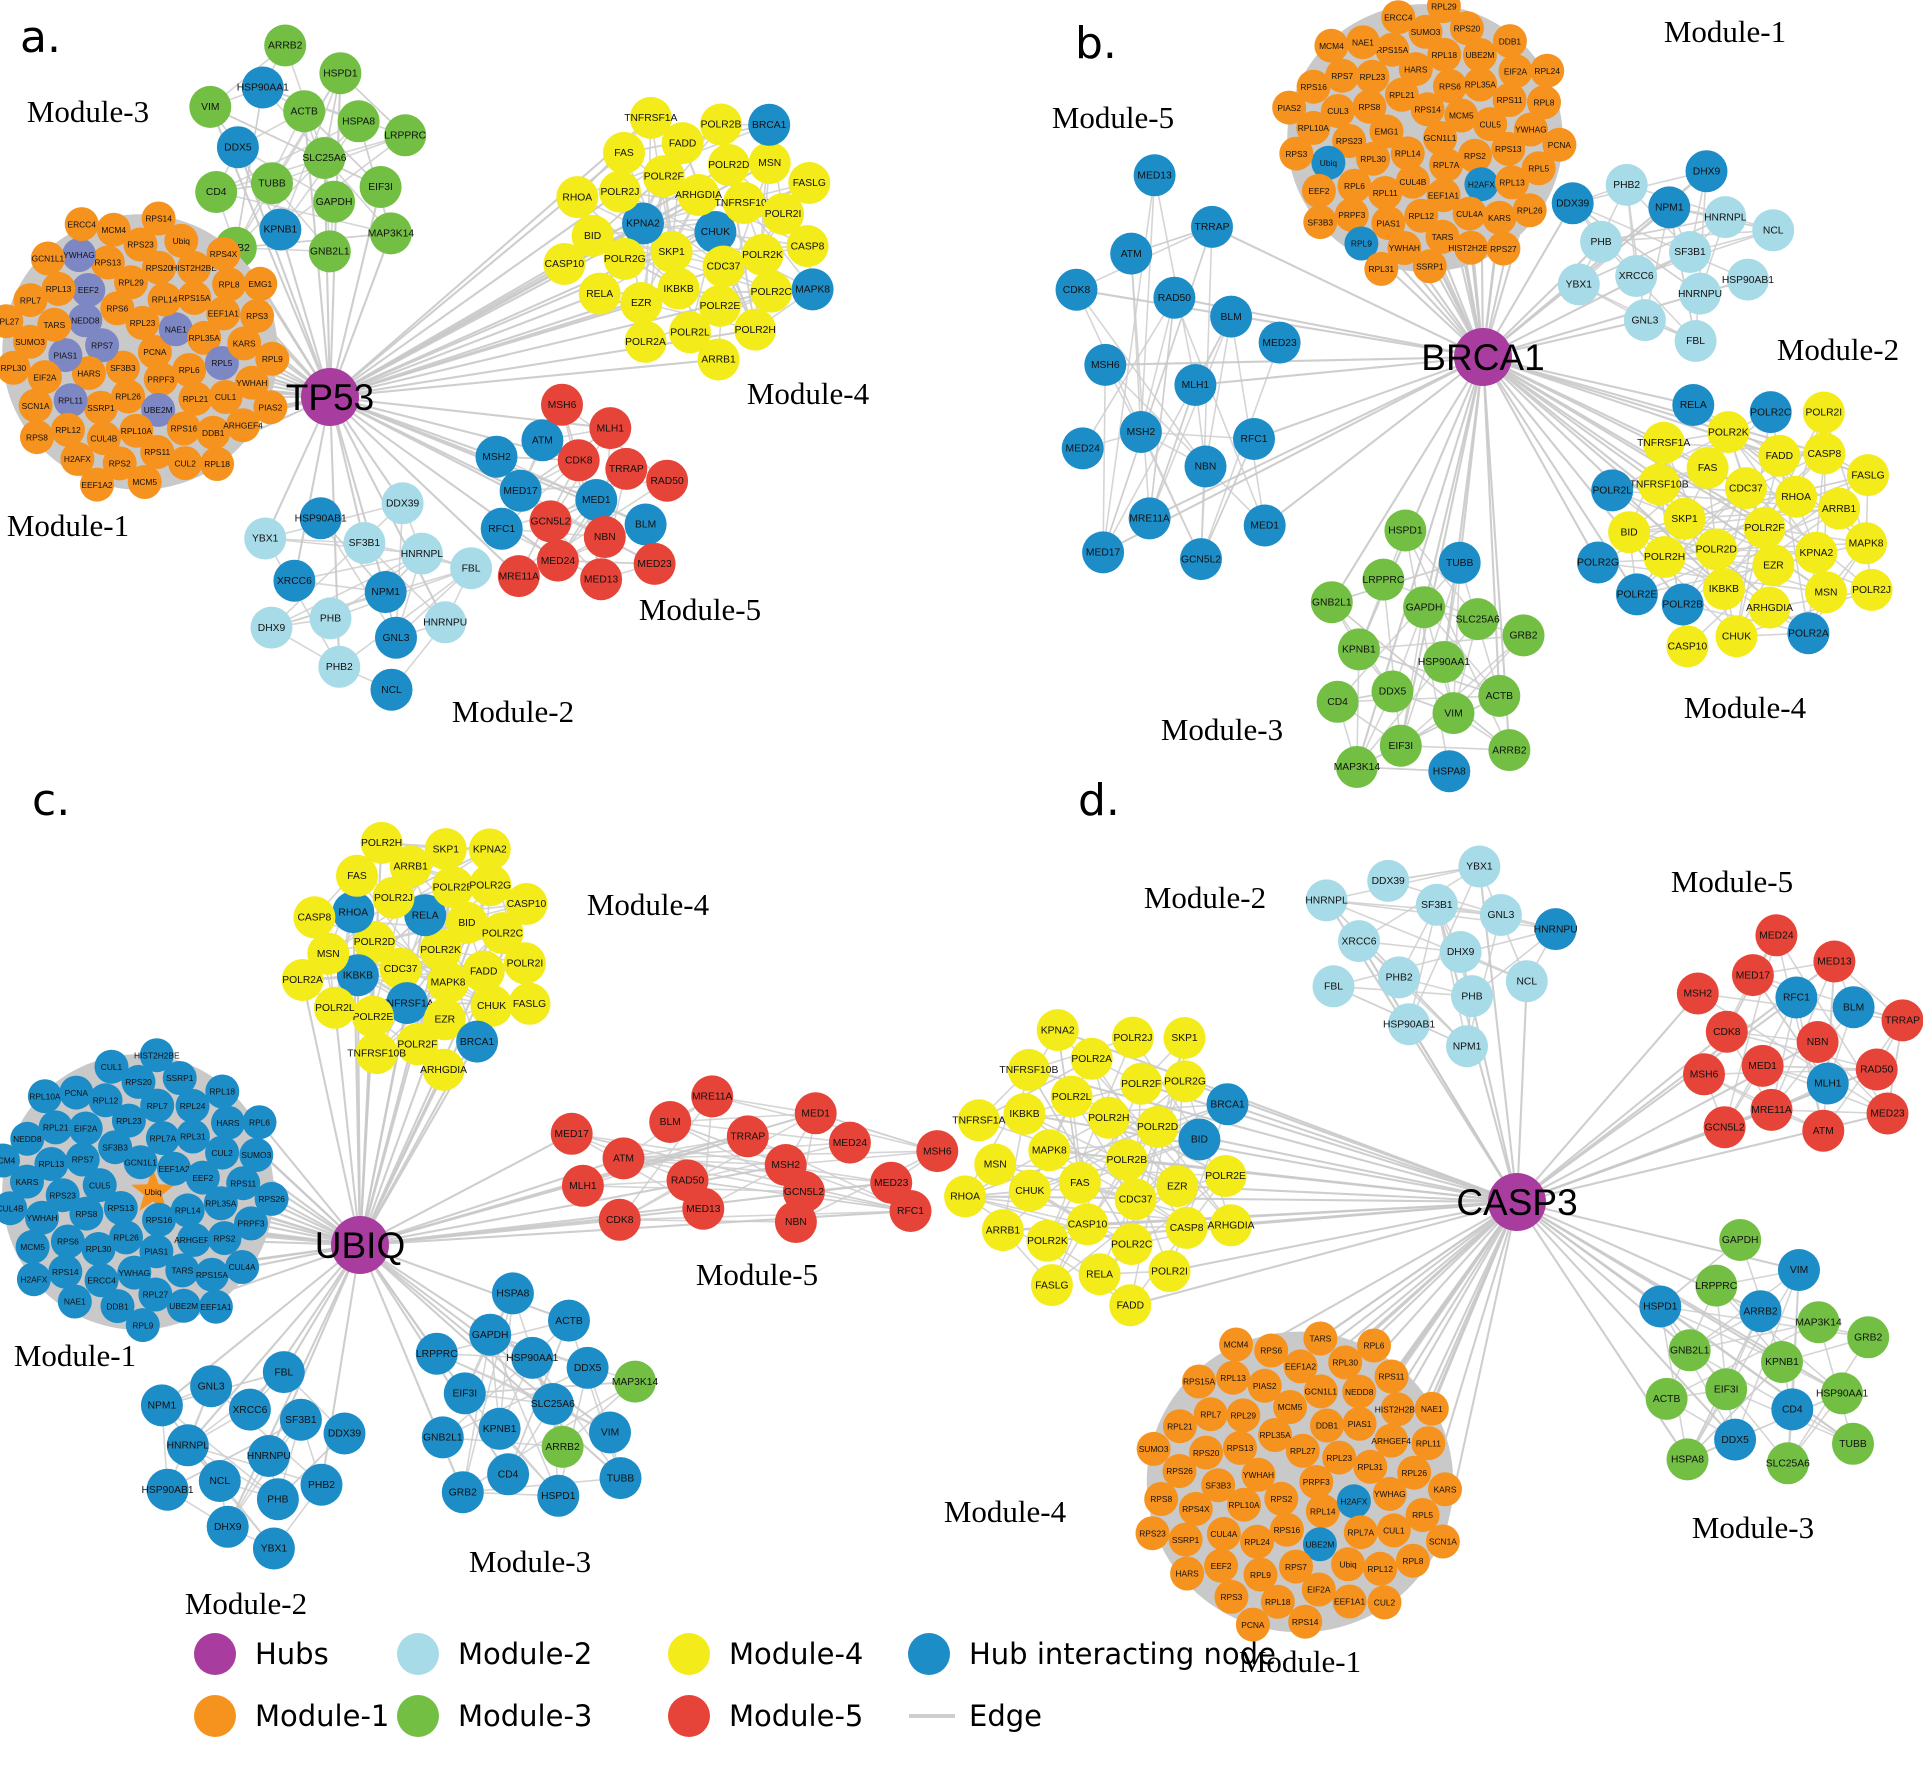 Image resolution: width=1923 pixels, height=1775 pixels. I want to click on node-label-EEF1A2: EEF1A2, so click(97, 485).